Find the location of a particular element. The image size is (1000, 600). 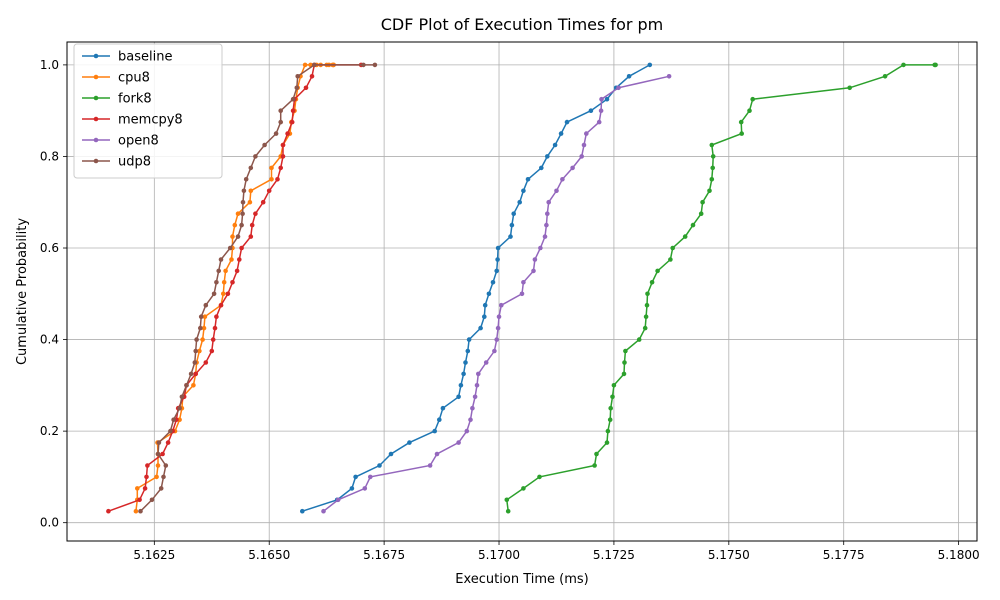

legend: baseline cpu8 fork8 memcpy8 open8 udp8 is located at coordinates (148, 111).